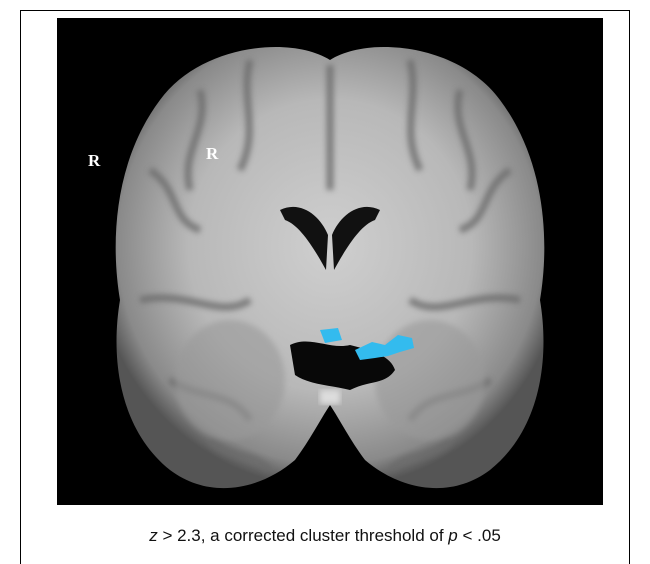 The image size is (650, 564). Describe the element at coordinates (153, 535) in the screenshot. I see `caption-italic: z` at that location.